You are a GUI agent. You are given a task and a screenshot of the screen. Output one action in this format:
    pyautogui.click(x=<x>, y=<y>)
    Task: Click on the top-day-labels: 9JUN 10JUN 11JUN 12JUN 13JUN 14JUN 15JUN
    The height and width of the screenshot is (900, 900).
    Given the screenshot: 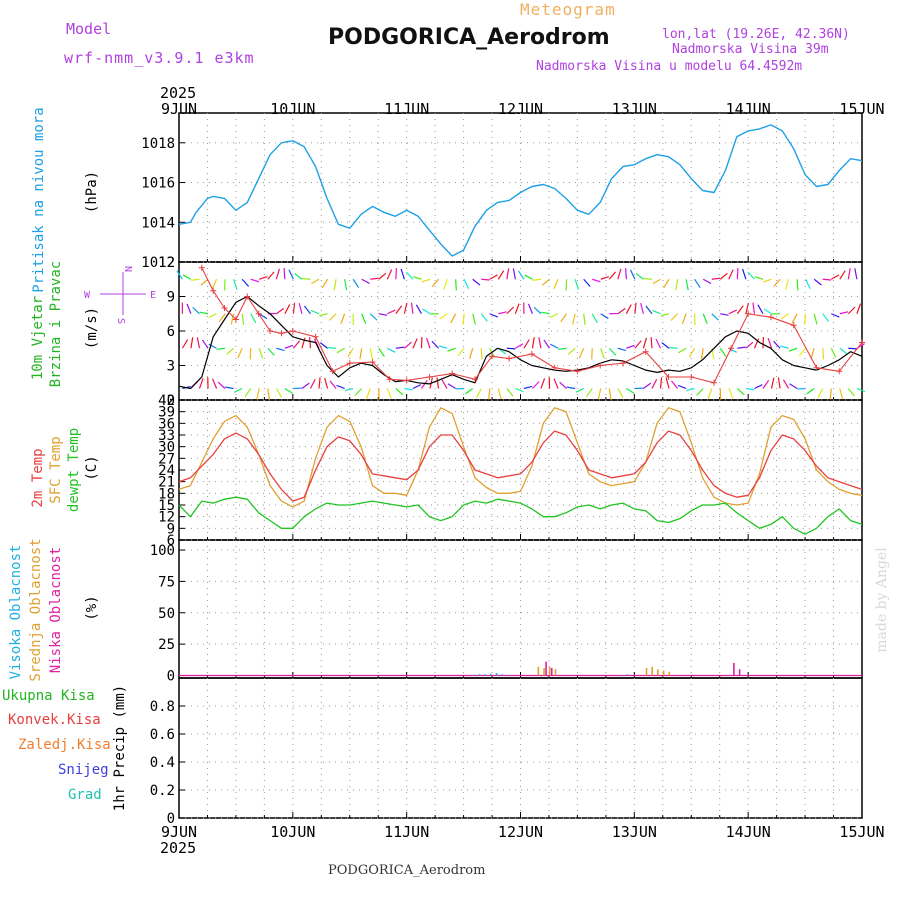 What is the action you would take?
    pyautogui.click(x=523, y=109)
    